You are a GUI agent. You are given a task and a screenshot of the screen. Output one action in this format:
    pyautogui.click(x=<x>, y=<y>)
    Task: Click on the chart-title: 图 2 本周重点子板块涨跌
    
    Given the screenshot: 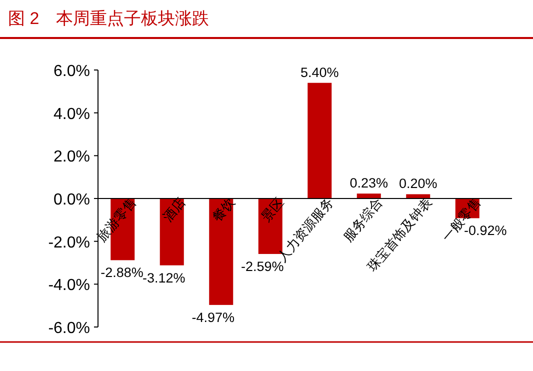 What is the action you would take?
    pyautogui.click(x=109, y=18)
    